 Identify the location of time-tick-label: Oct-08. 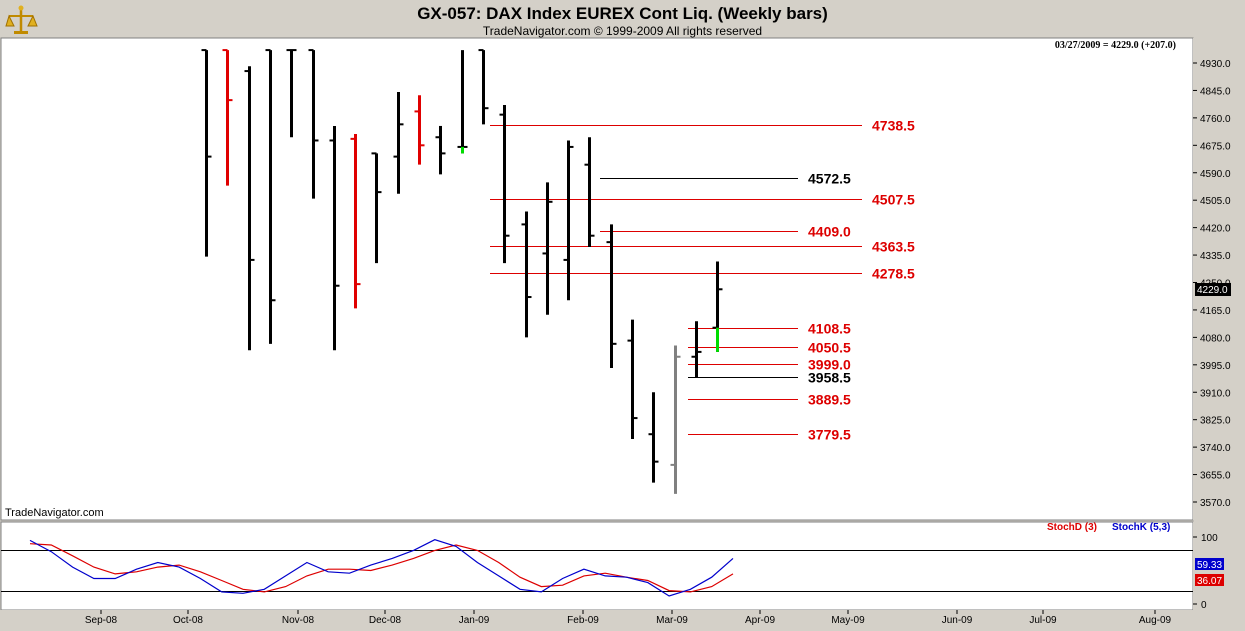
(188, 620).